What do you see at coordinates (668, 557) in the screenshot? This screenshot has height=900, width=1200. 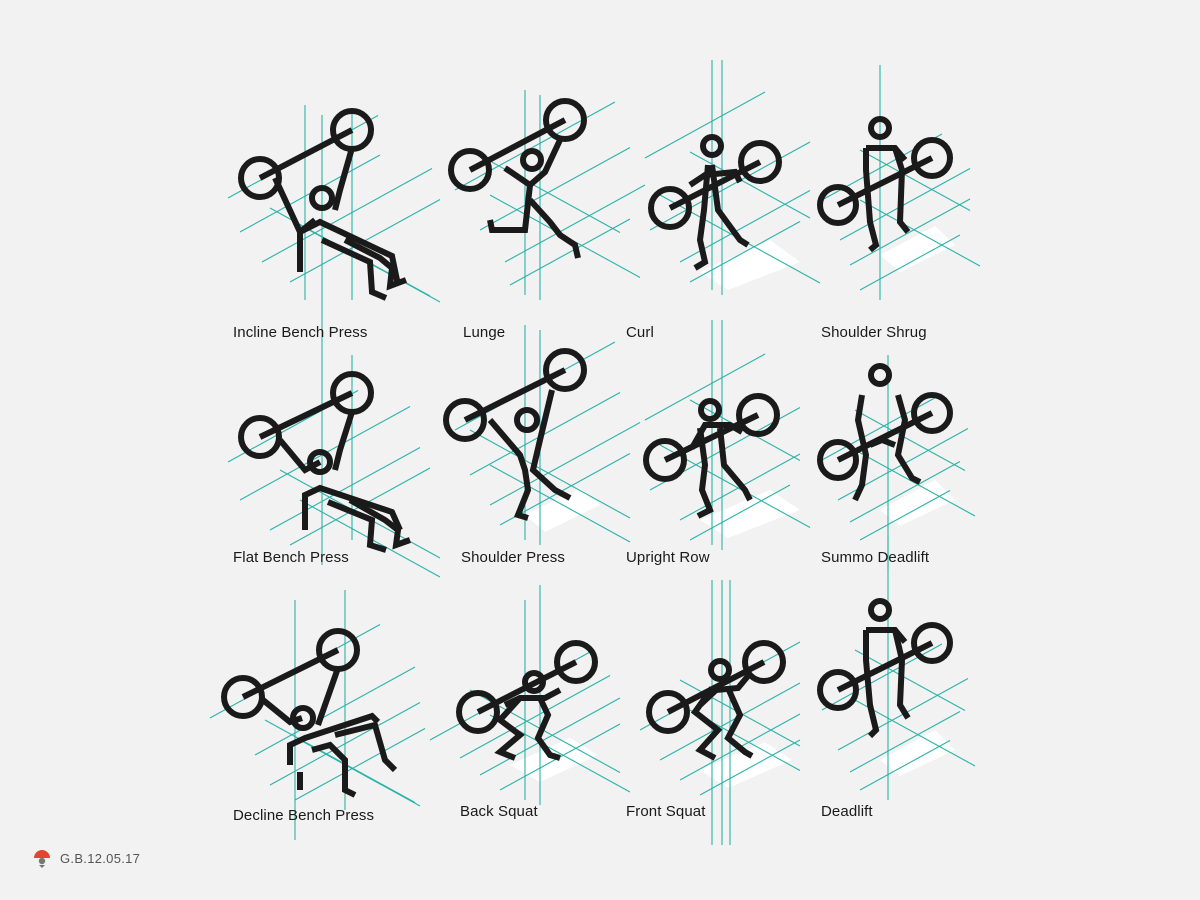 I see `label-upright-row: Upright Row` at bounding box center [668, 557].